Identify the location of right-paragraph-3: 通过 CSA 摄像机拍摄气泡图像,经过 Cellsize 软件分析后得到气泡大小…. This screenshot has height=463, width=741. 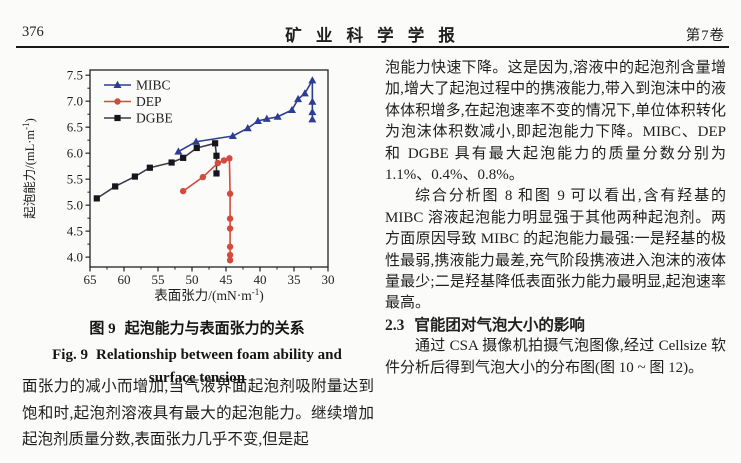
(555, 357).